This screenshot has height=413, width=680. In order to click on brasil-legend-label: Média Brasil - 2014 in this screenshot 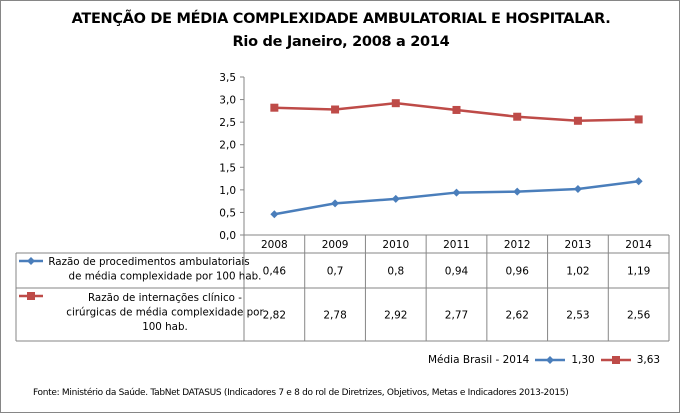, I will do `click(479, 360)`.